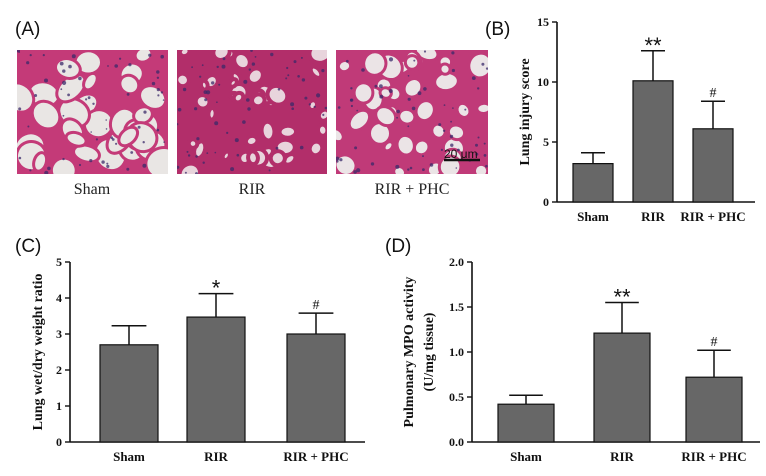 This screenshot has width=766, height=476. What do you see at coordinates (252, 112) in the screenshot?
I see `micrograph-rir` at bounding box center [252, 112].